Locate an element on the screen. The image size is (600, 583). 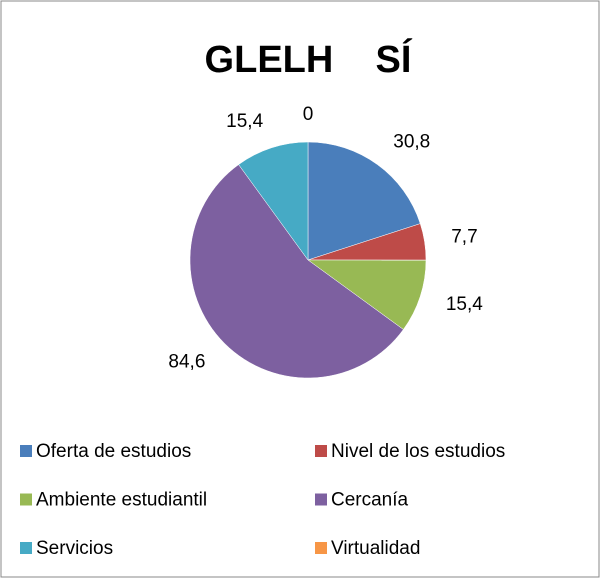
legend-label: Cercanía is located at coordinates (370, 500).